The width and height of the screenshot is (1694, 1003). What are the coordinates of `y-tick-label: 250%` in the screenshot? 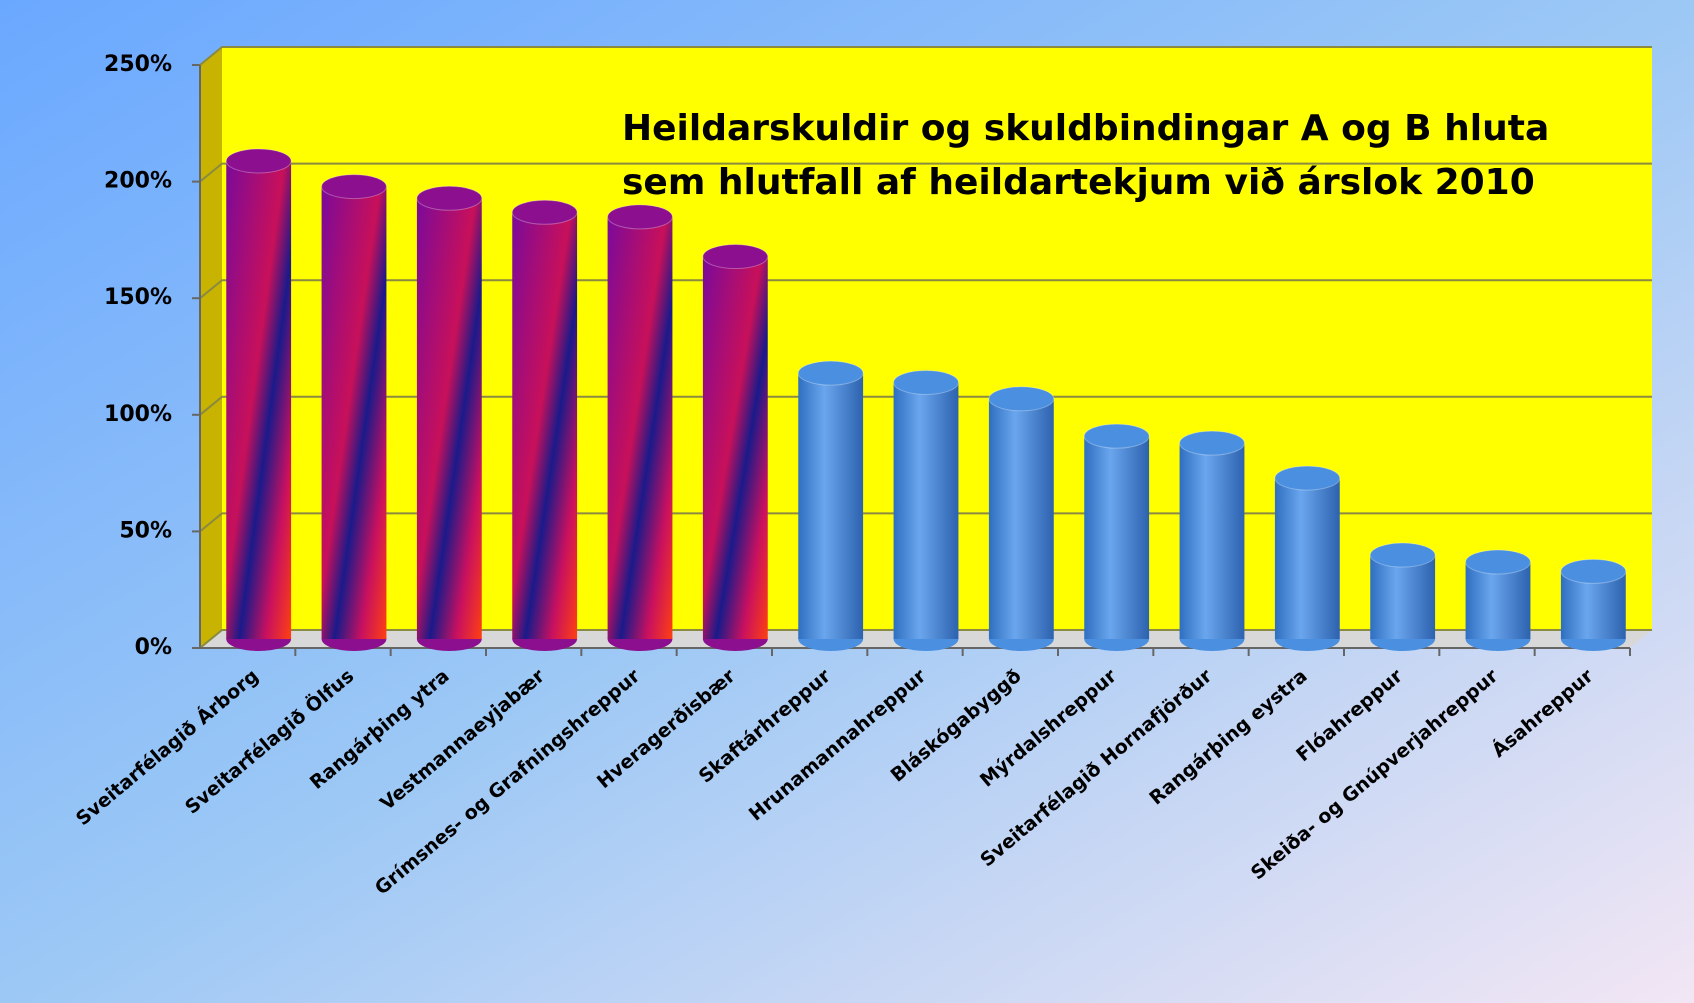 It's located at (138, 64).